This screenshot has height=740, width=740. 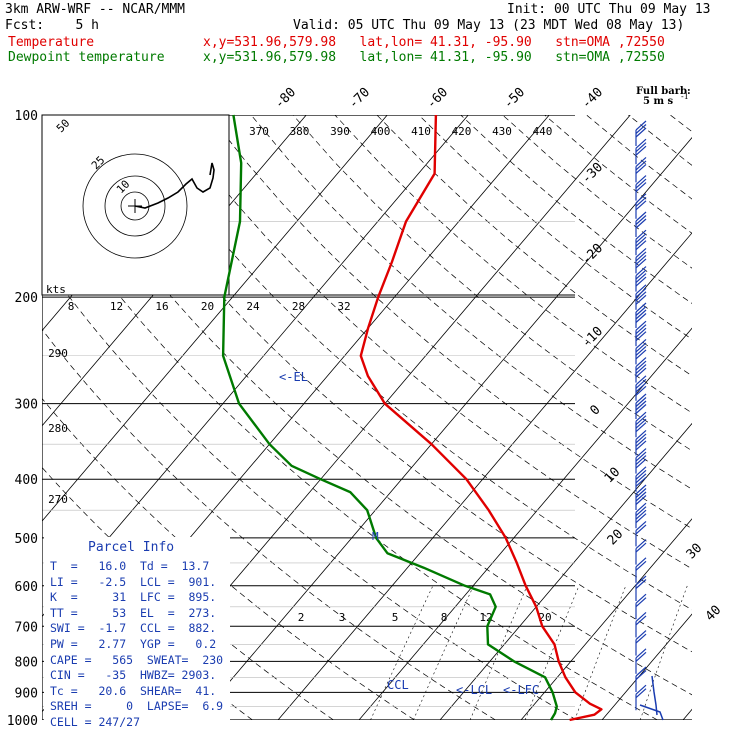 I want to click on temperature-legend: Temperature, so click(x=51, y=42).